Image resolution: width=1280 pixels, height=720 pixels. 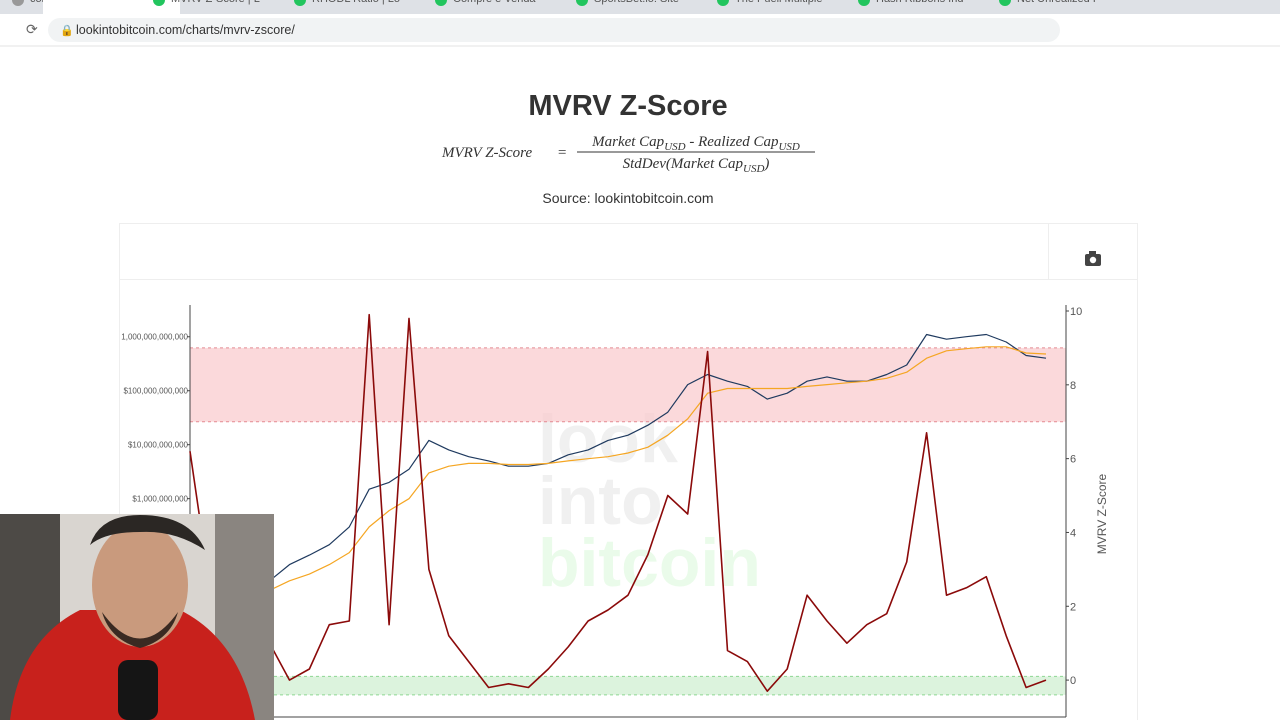 What do you see at coordinates (674, 147) in the screenshot?
I see `num-sub1: USD` at bounding box center [674, 147].